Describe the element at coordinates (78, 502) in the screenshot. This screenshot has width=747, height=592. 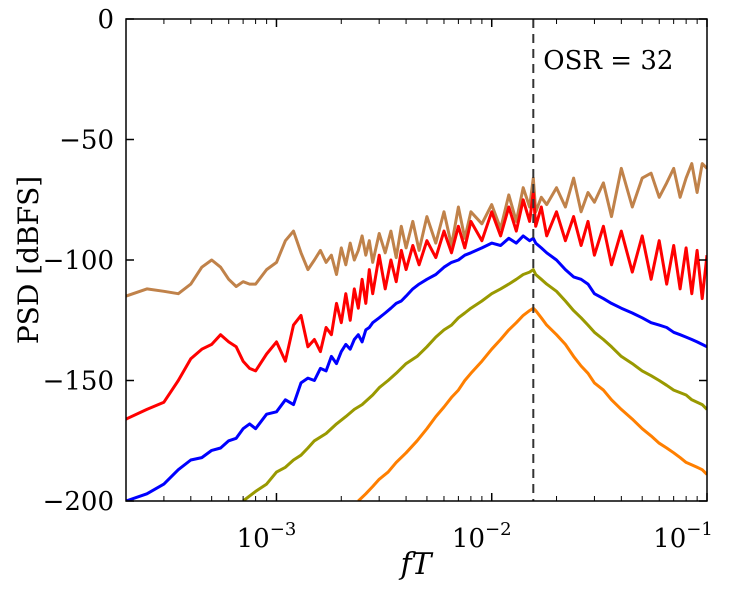
I see `y-tick-label-5: −200` at that location.